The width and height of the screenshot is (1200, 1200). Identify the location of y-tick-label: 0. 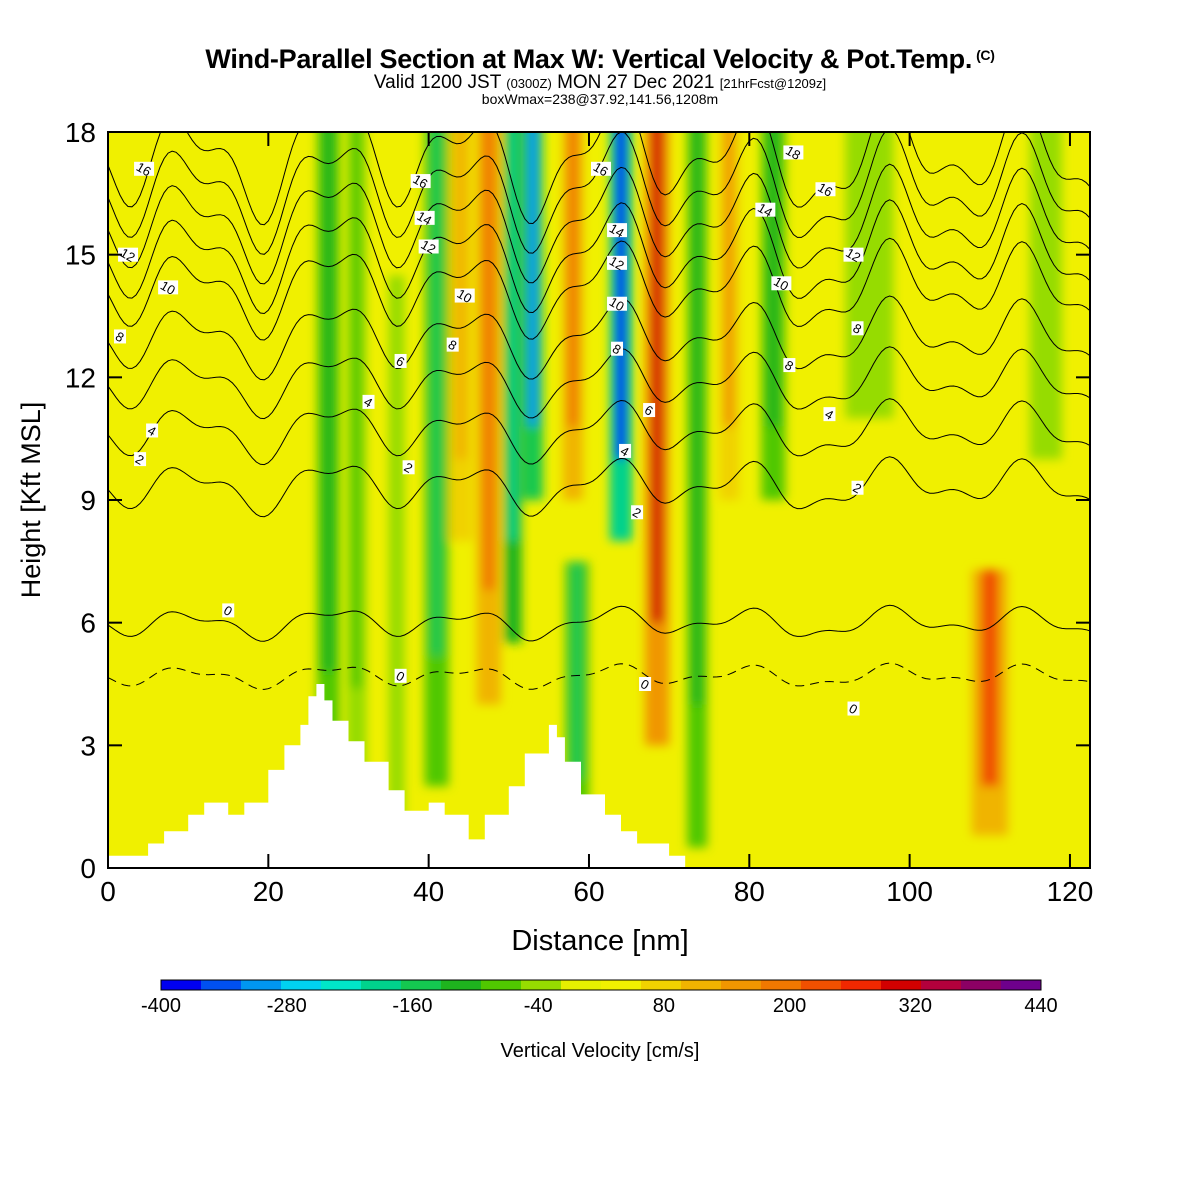
(88, 868).